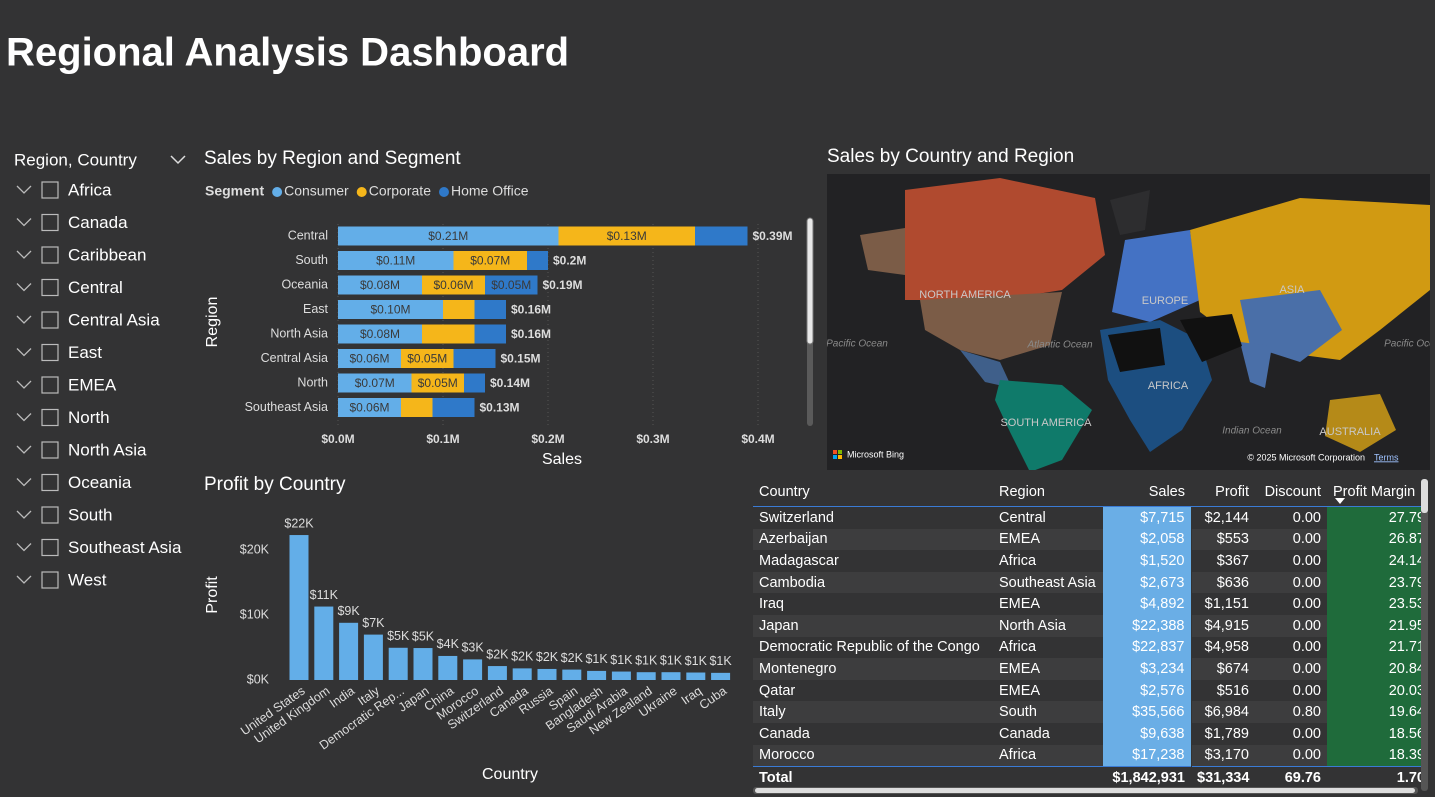  Describe the element at coordinates (873, 492) in the screenshot. I see `column-header: Country` at that location.